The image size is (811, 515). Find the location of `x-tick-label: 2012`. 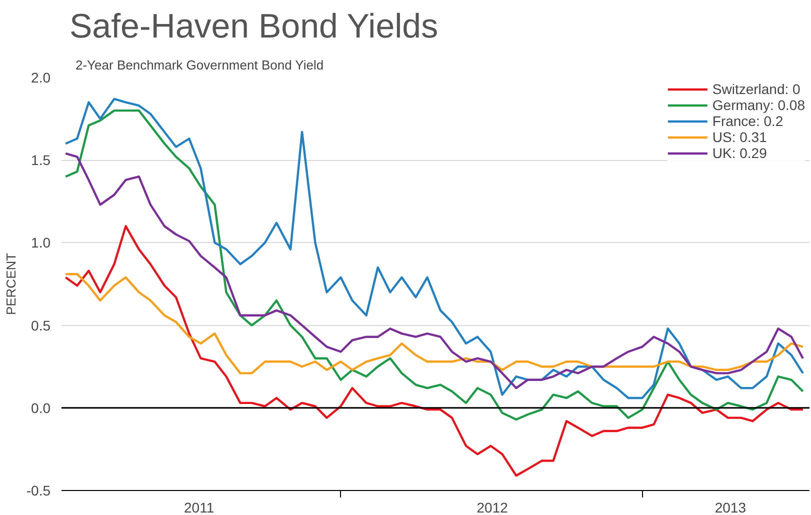

x-tick-label: 2012 is located at coordinates (492, 507).